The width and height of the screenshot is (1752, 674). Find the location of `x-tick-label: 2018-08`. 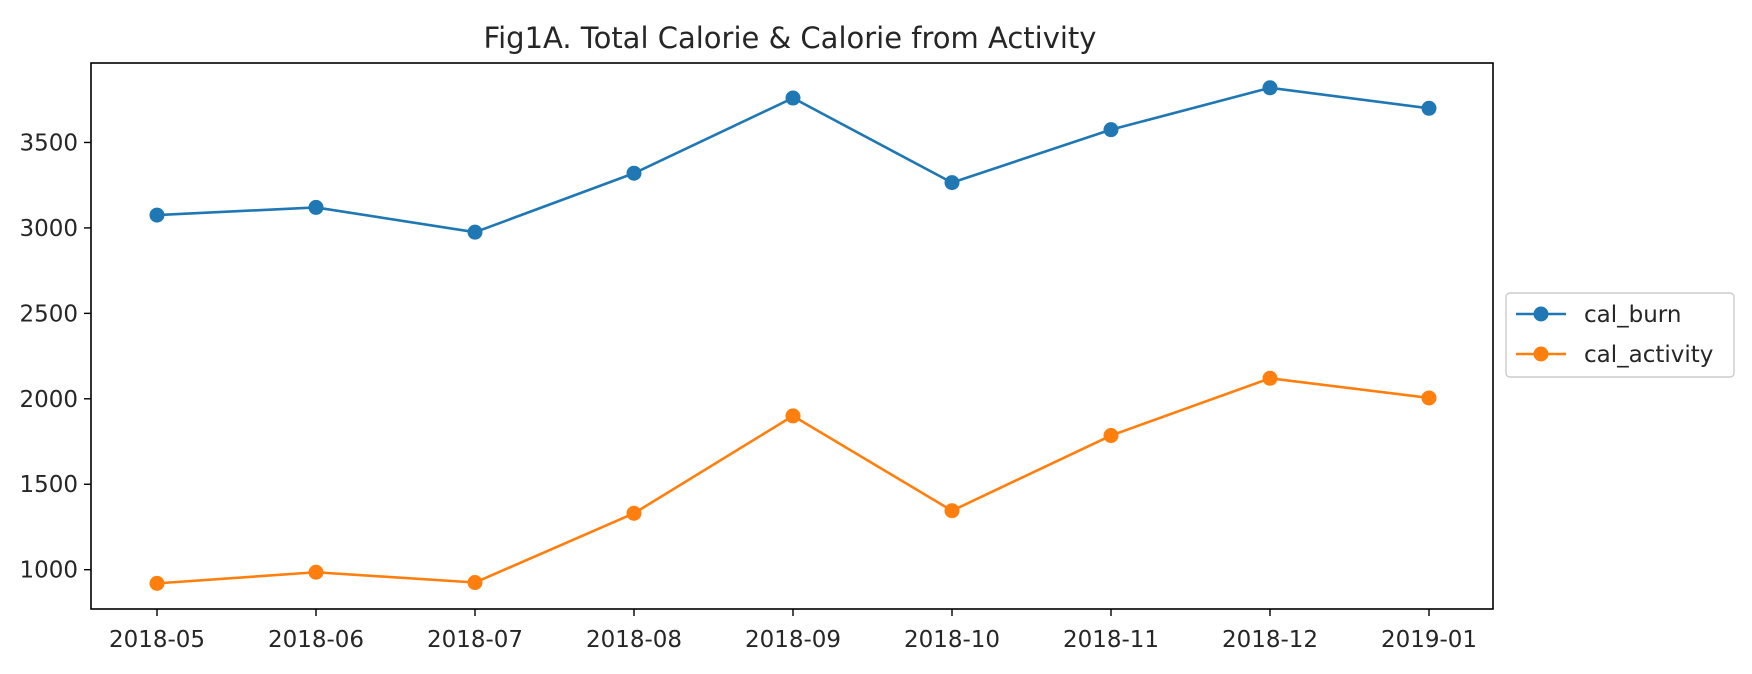

x-tick-label: 2018-08 is located at coordinates (634, 640).